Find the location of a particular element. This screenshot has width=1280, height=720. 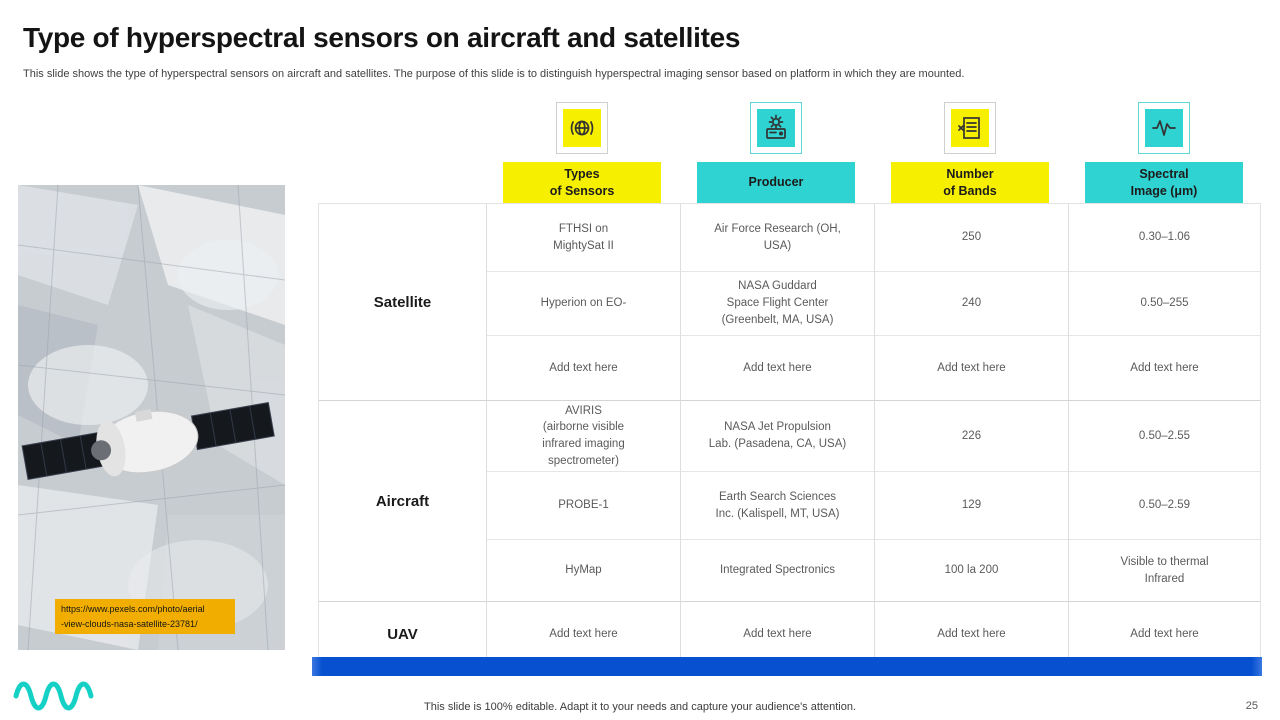

producer-icon-box is located at coordinates (776, 128).